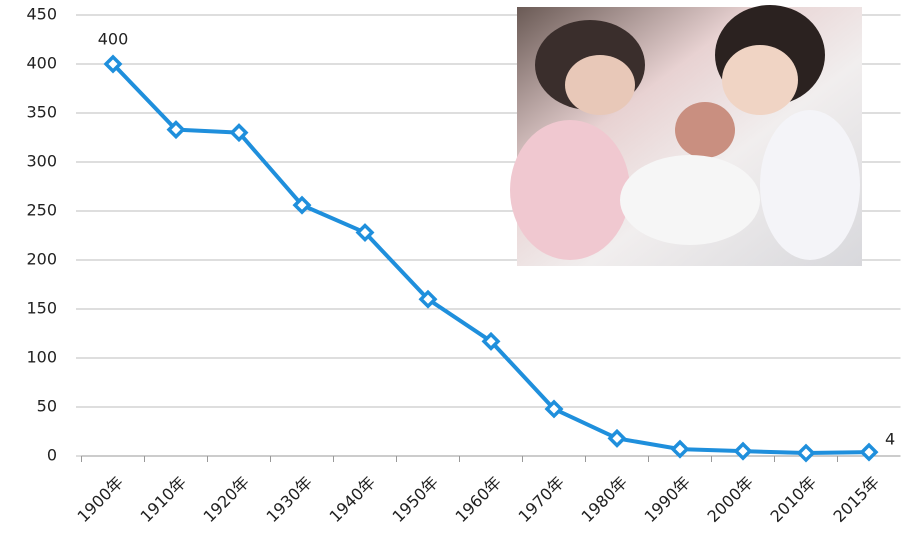 The width and height of the screenshot is (911, 550). Describe the element at coordinates (41, 210) in the screenshot. I see `y-tick-label: 250` at that location.